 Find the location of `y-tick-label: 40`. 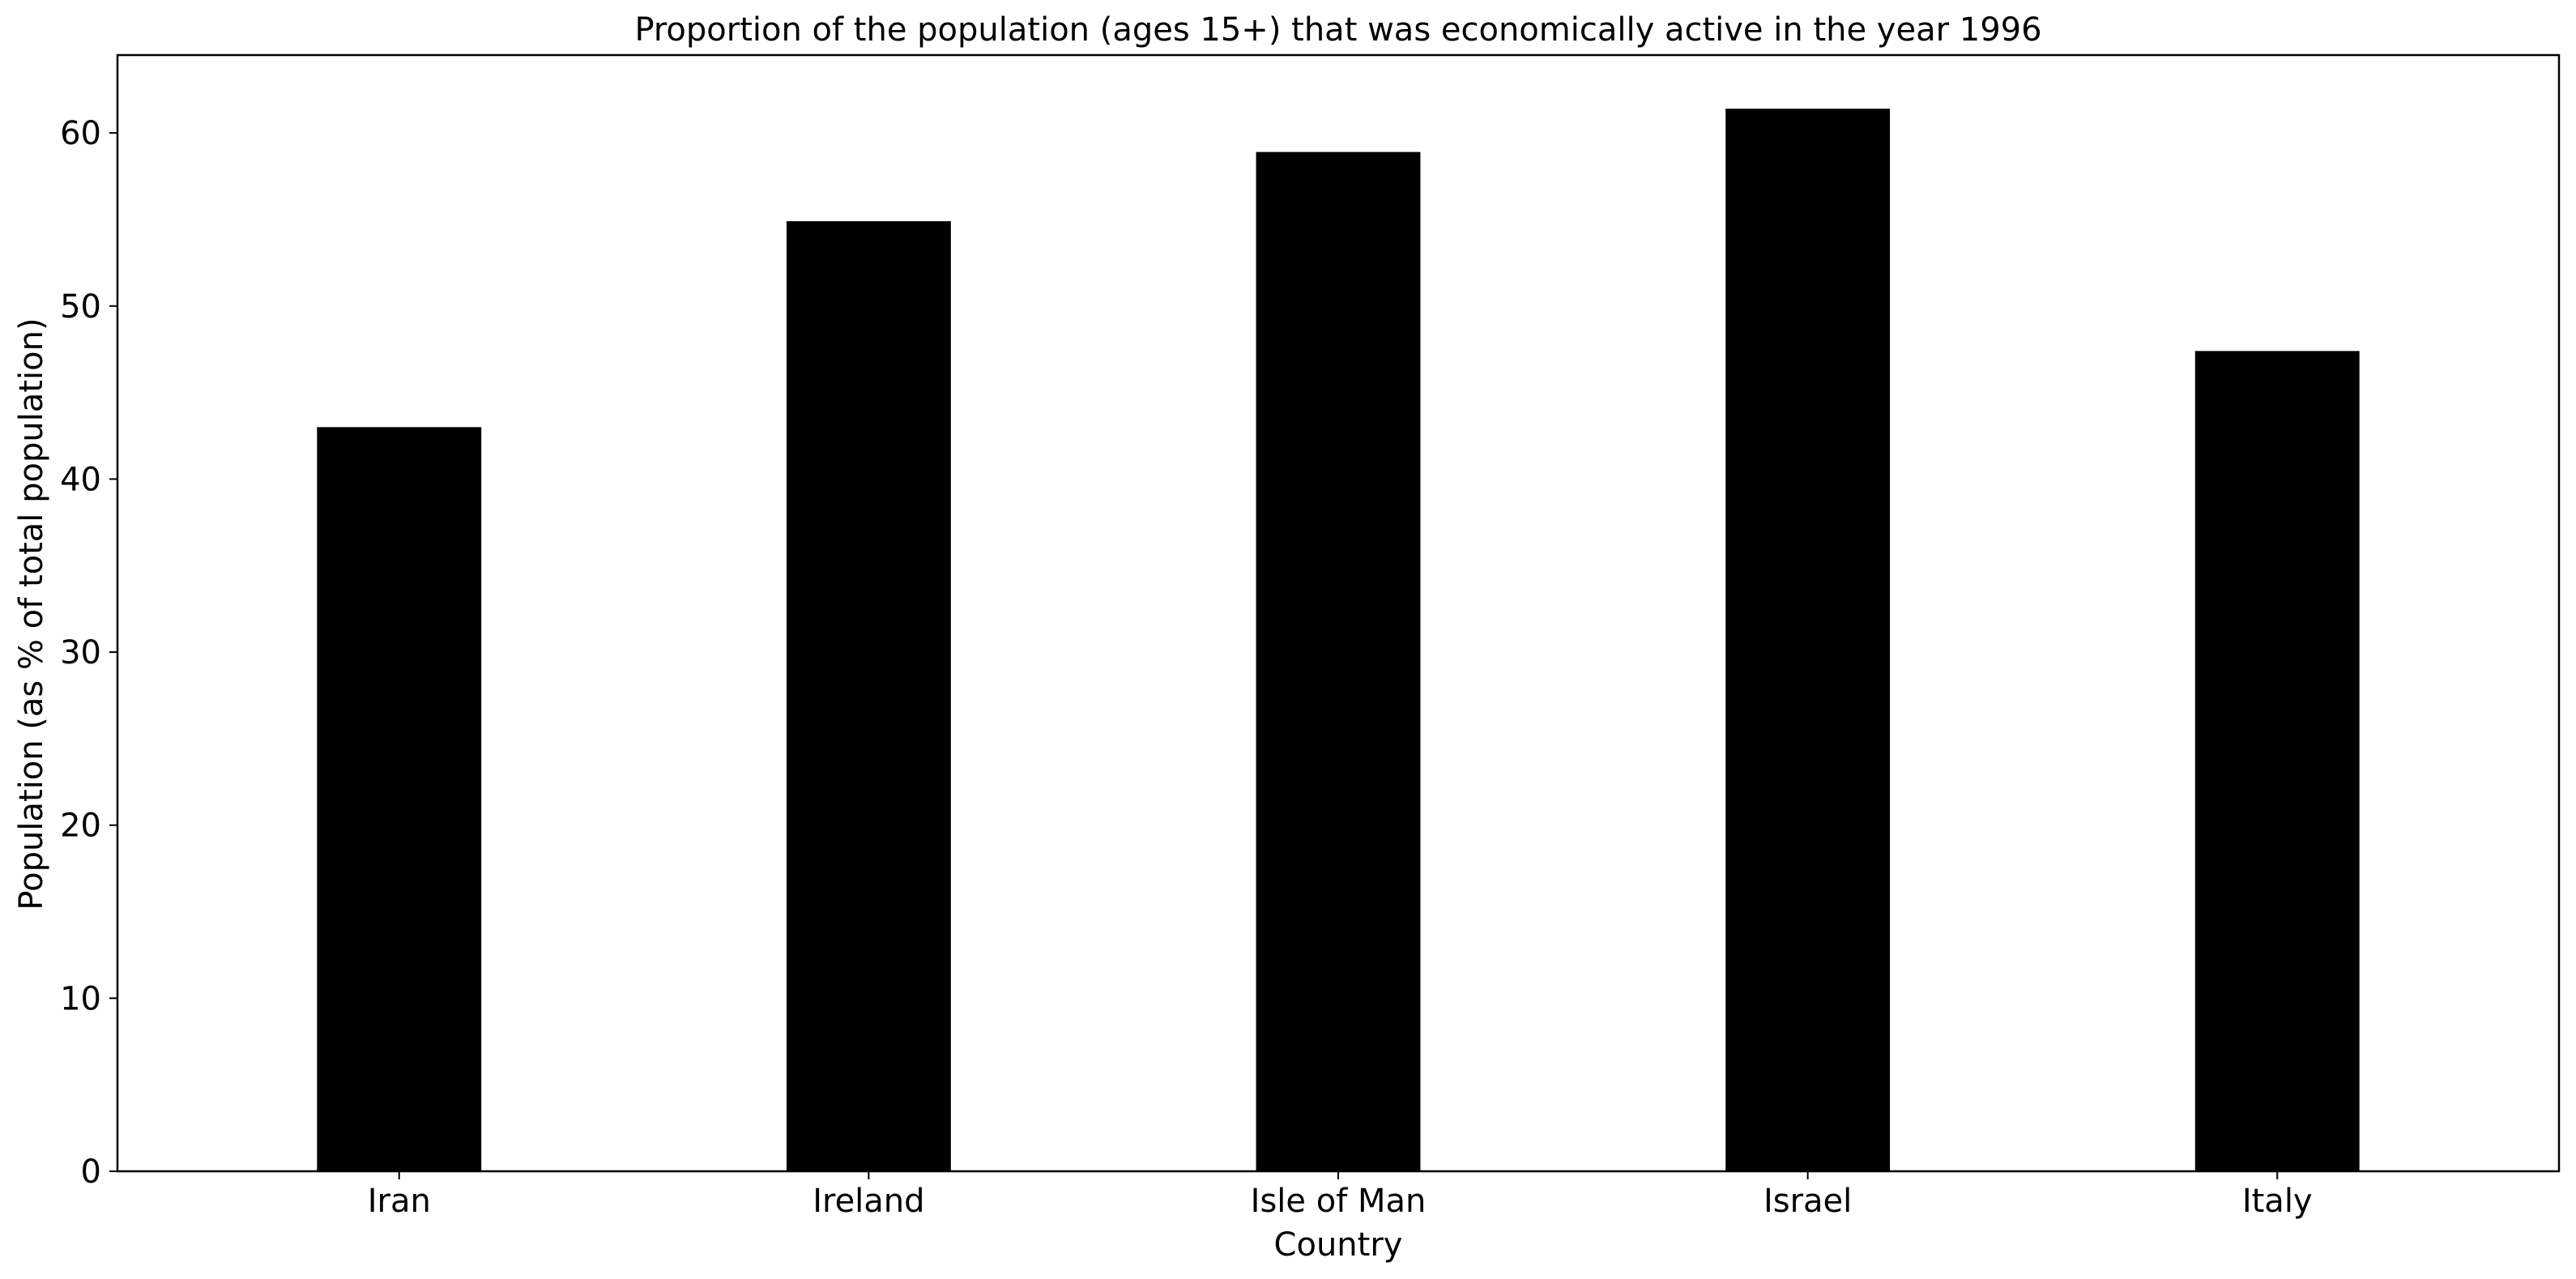

y-tick-label: 40 is located at coordinates (80, 479).